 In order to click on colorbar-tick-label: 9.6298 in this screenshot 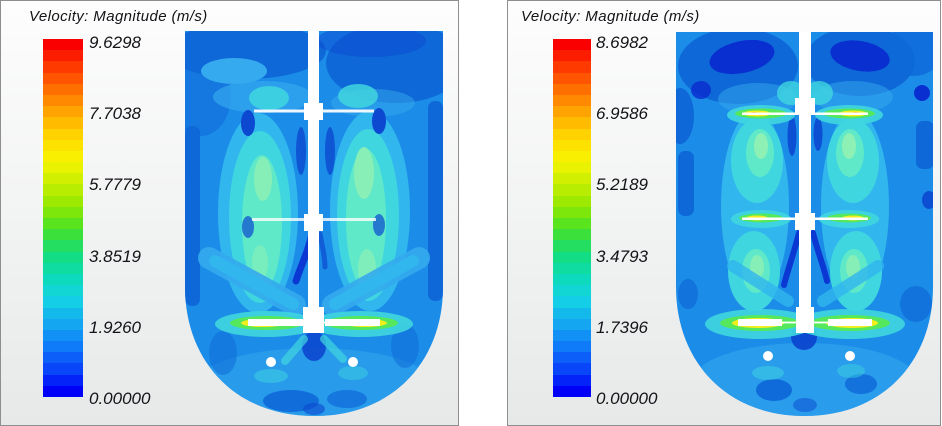, I will do `click(115, 42)`.